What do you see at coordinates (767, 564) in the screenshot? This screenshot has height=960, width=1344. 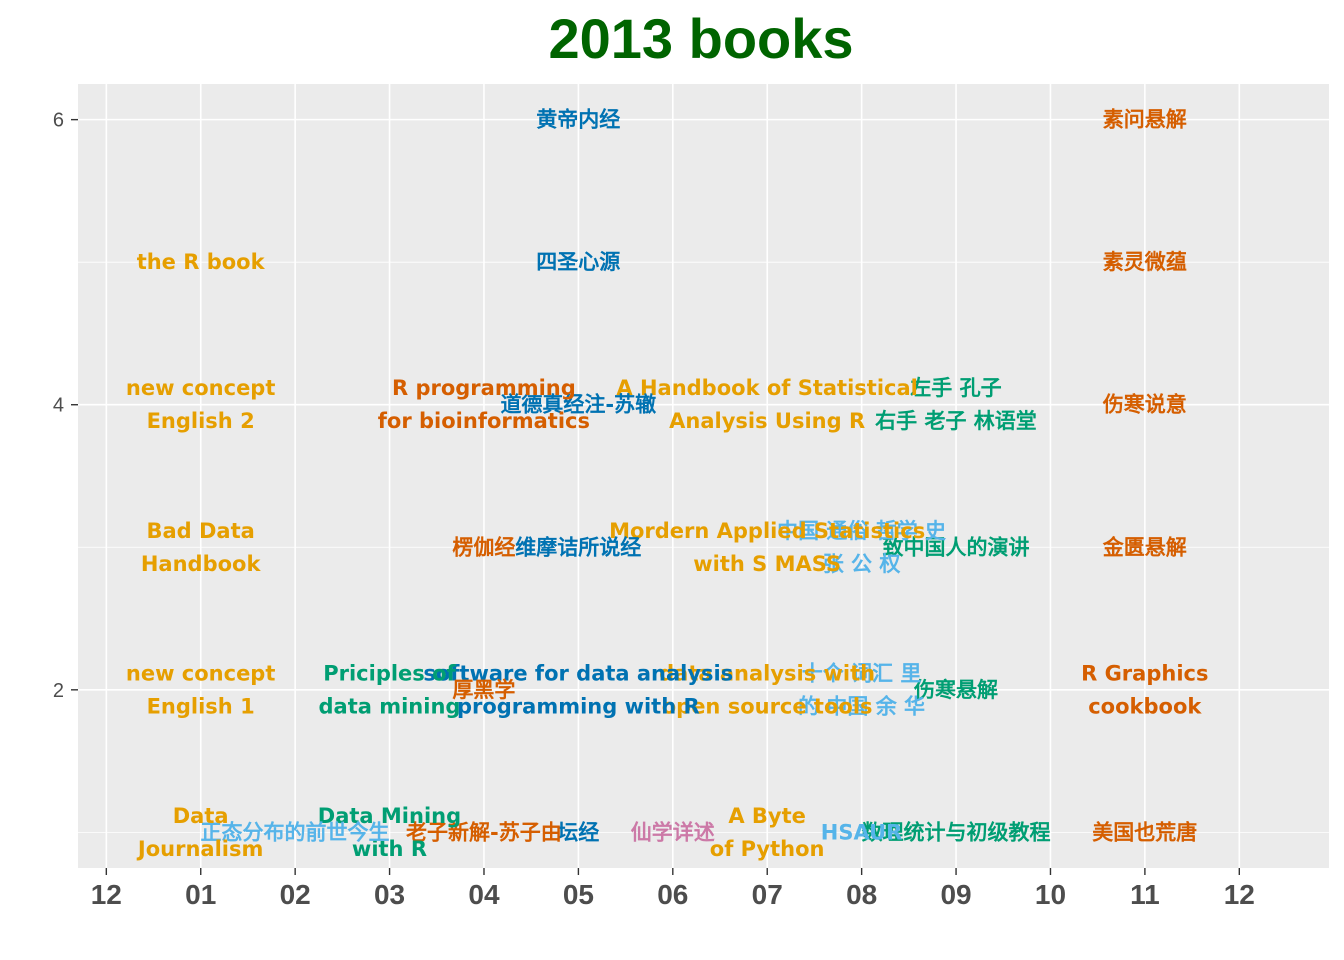 I see `point-label-line: with S MASS` at bounding box center [767, 564].